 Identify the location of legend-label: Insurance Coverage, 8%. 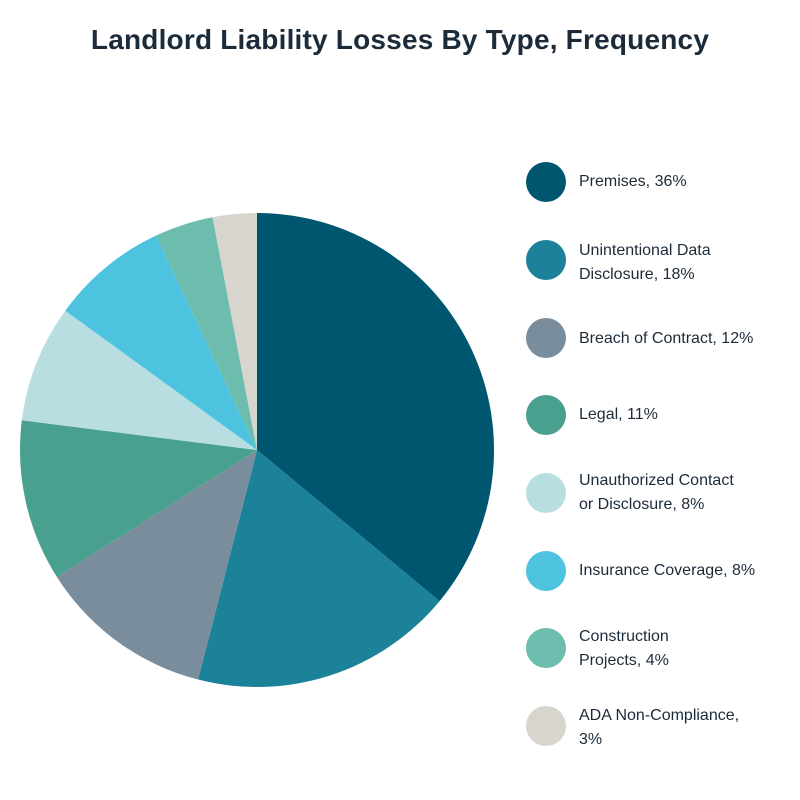
(667, 570).